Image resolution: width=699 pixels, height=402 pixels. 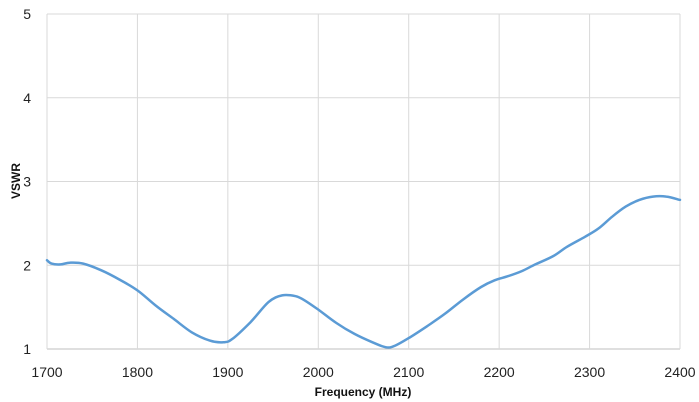 I want to click on x-tick-label: 1900, so click(x=227, y=372).